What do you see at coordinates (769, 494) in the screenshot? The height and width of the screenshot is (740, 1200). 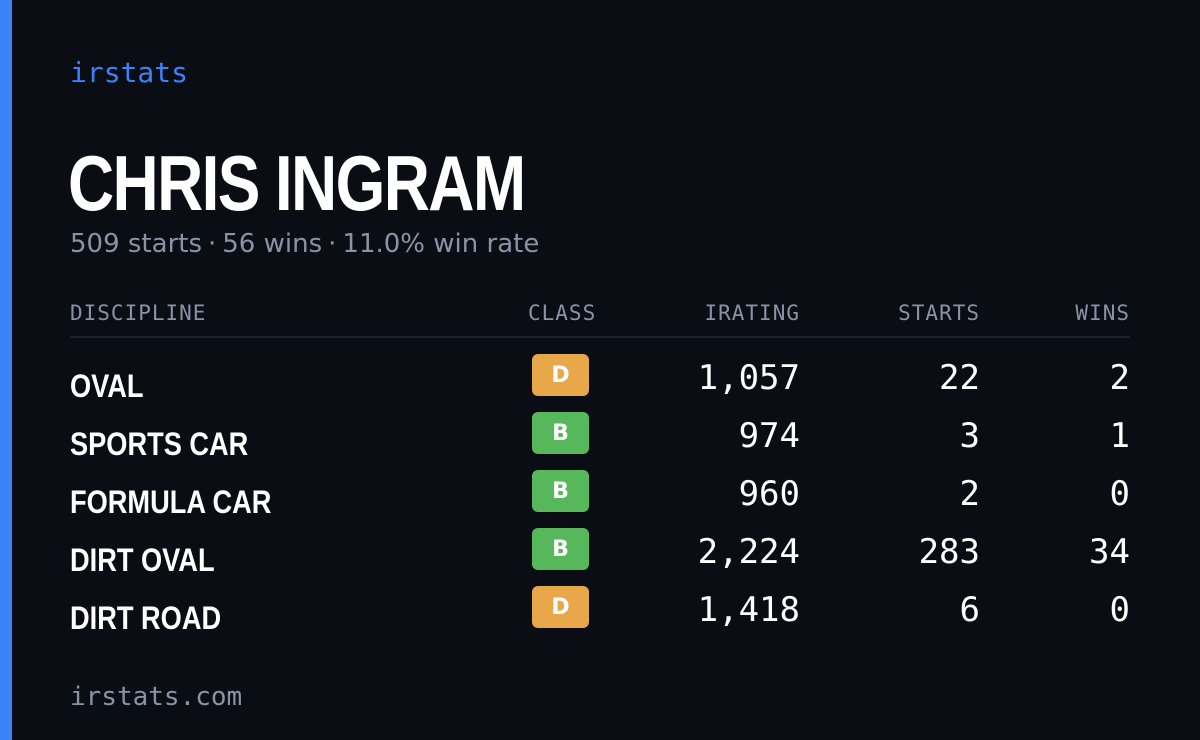 I see `irating-value: 960` at bounding box center [769, 494].